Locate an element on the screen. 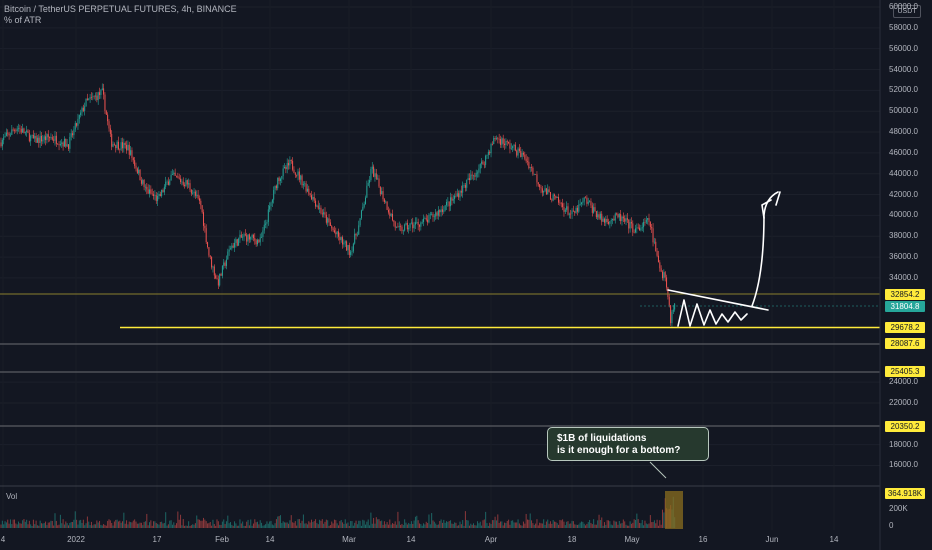 Image resolution: width=932 pixels, height=550 pixels. last-price-label: 31804.8 is located at coordinates (905, 306).